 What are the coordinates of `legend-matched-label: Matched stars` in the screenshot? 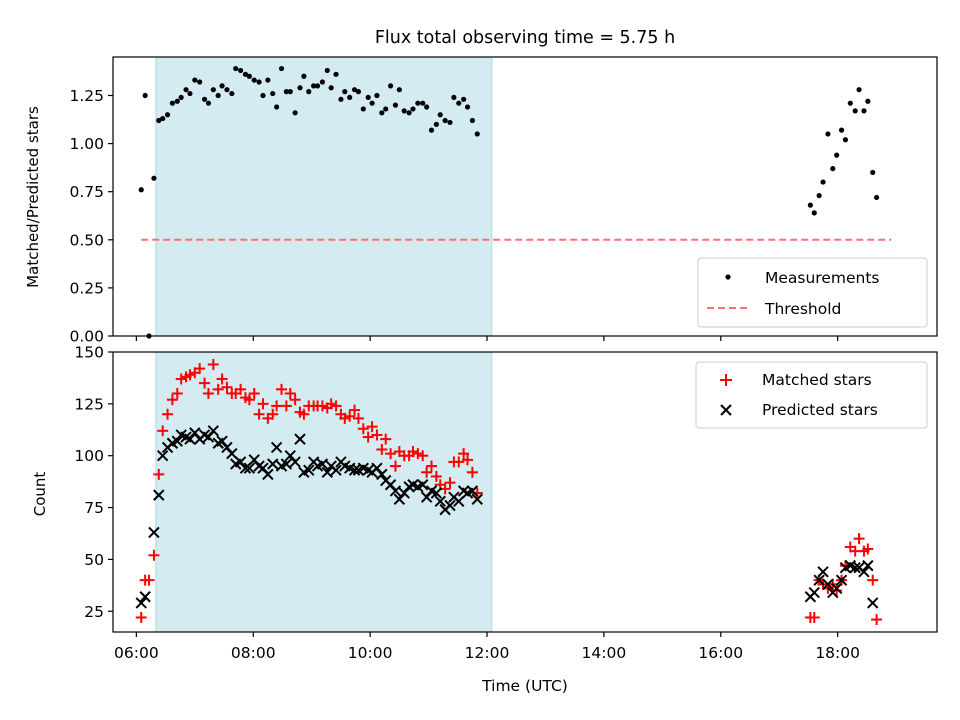 It's located at (817, 380).